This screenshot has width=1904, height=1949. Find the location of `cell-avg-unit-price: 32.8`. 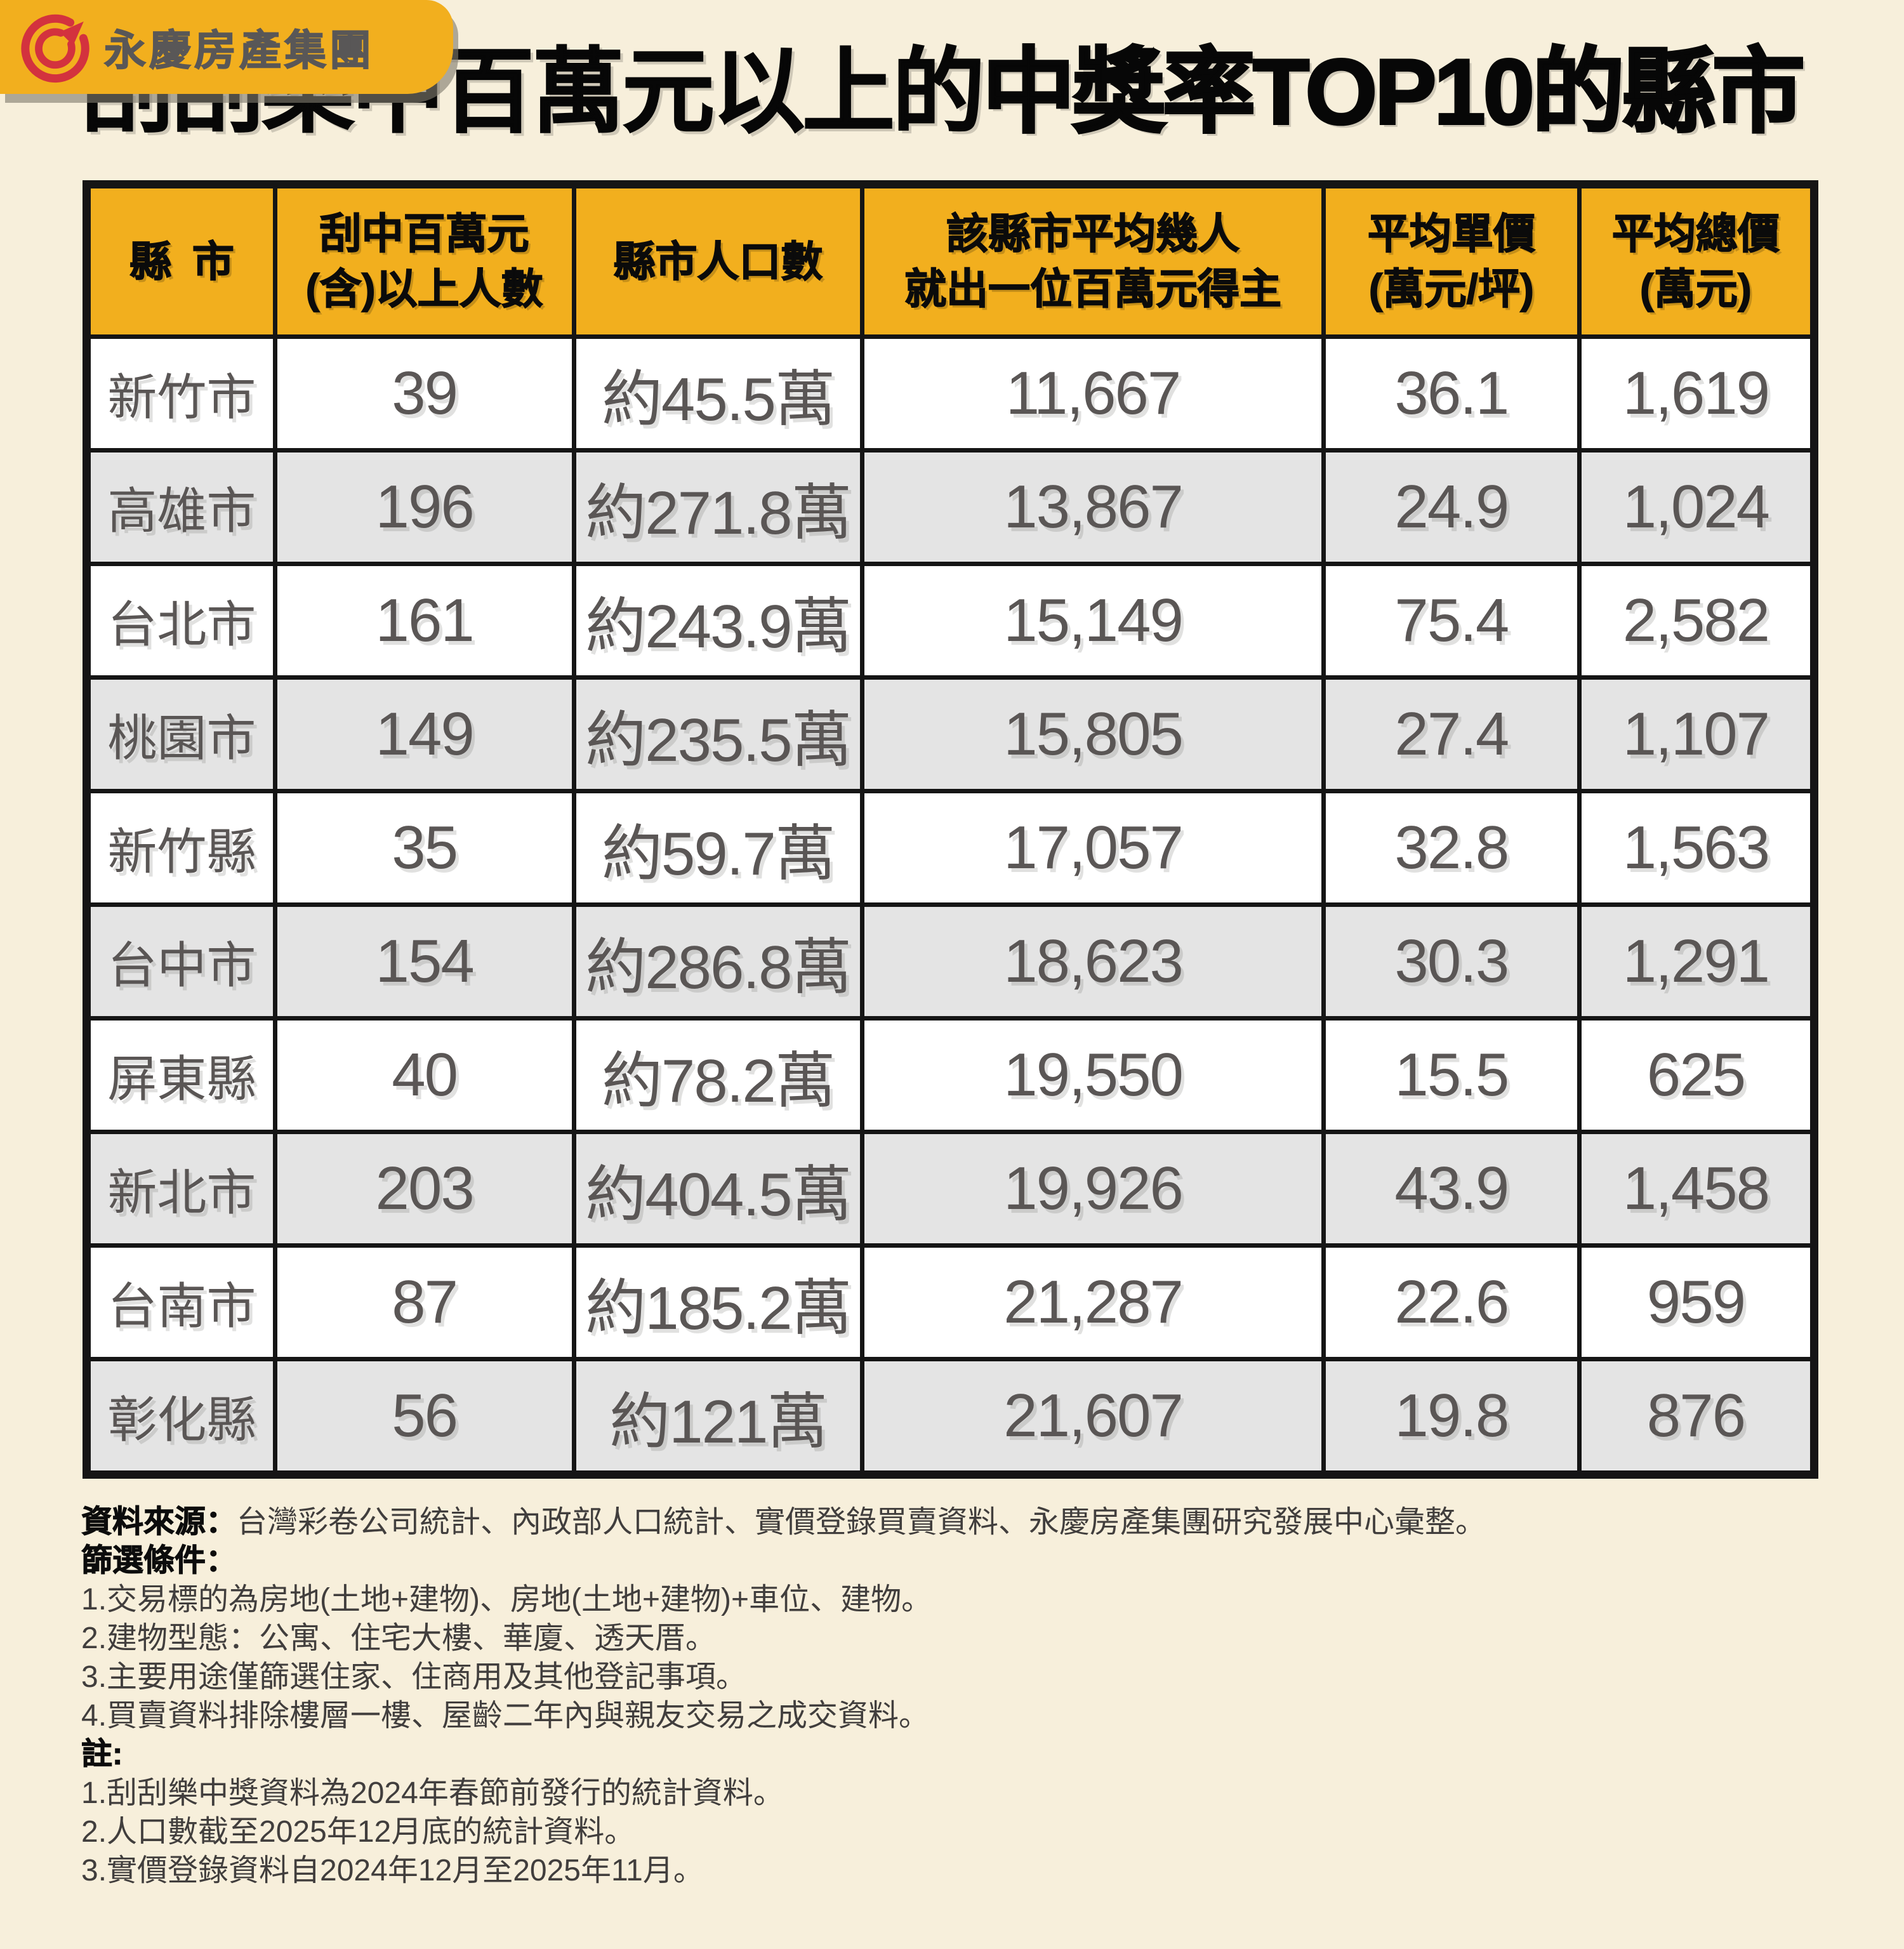

cell-avg-unit-price: 32.8 is located at coordinates (1452, 849).